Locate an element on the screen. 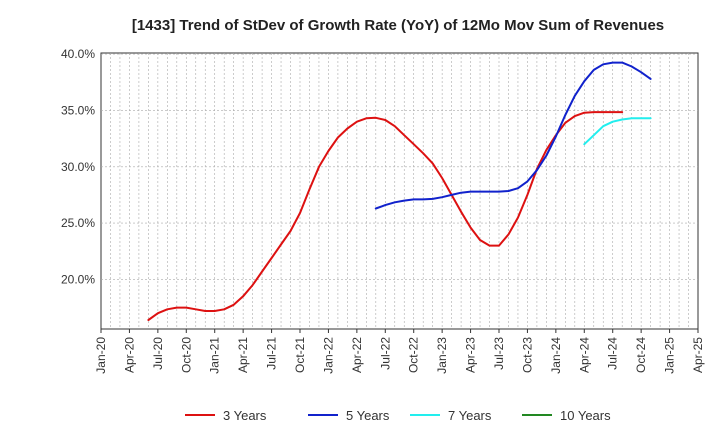  x-tick-label: Apr-22 is located at coordinates (357, 355).